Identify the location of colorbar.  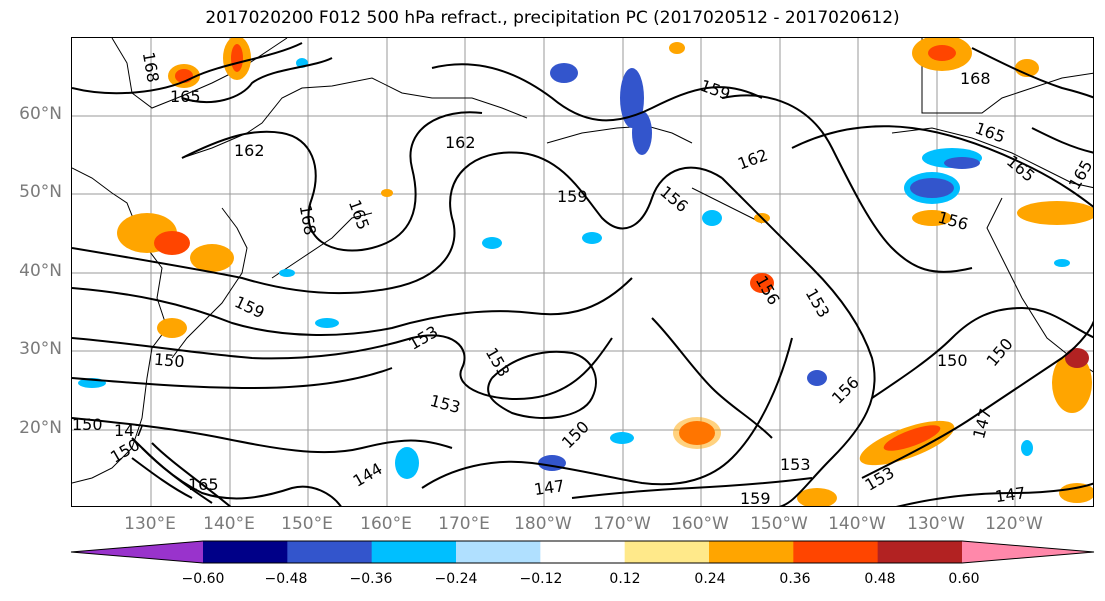
(582, 552).